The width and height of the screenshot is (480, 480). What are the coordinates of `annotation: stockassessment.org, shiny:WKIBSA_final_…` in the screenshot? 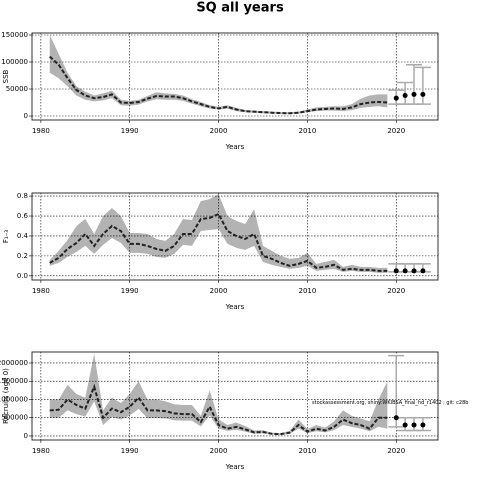 It's located at (390, 403).